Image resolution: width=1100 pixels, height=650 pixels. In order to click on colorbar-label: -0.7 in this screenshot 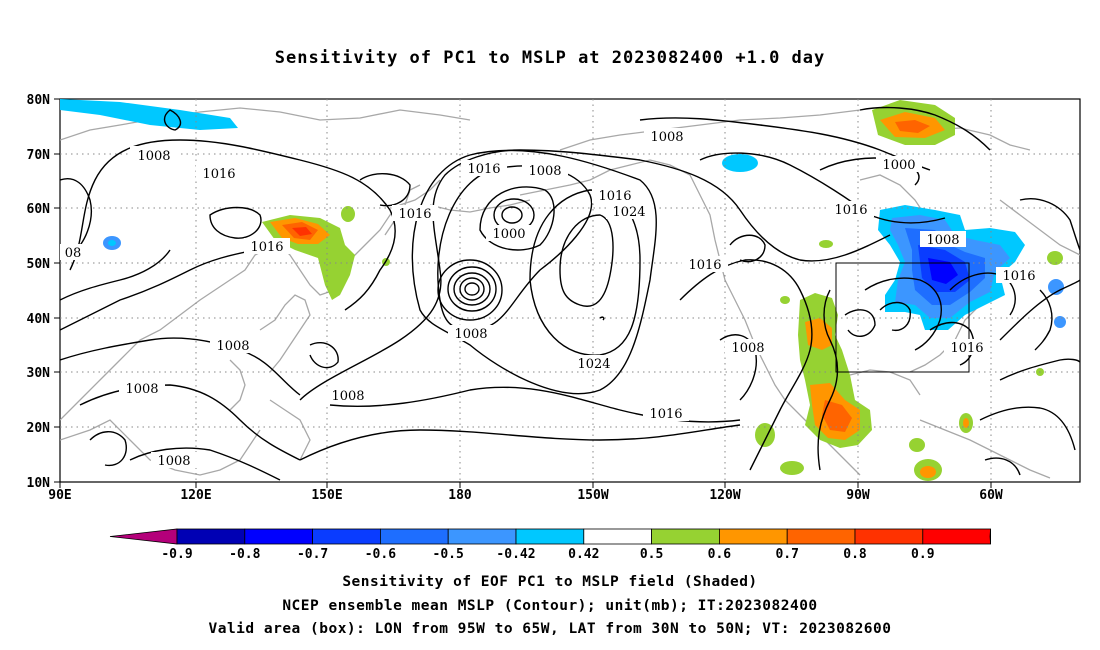, I will do `click(312, 554)`.